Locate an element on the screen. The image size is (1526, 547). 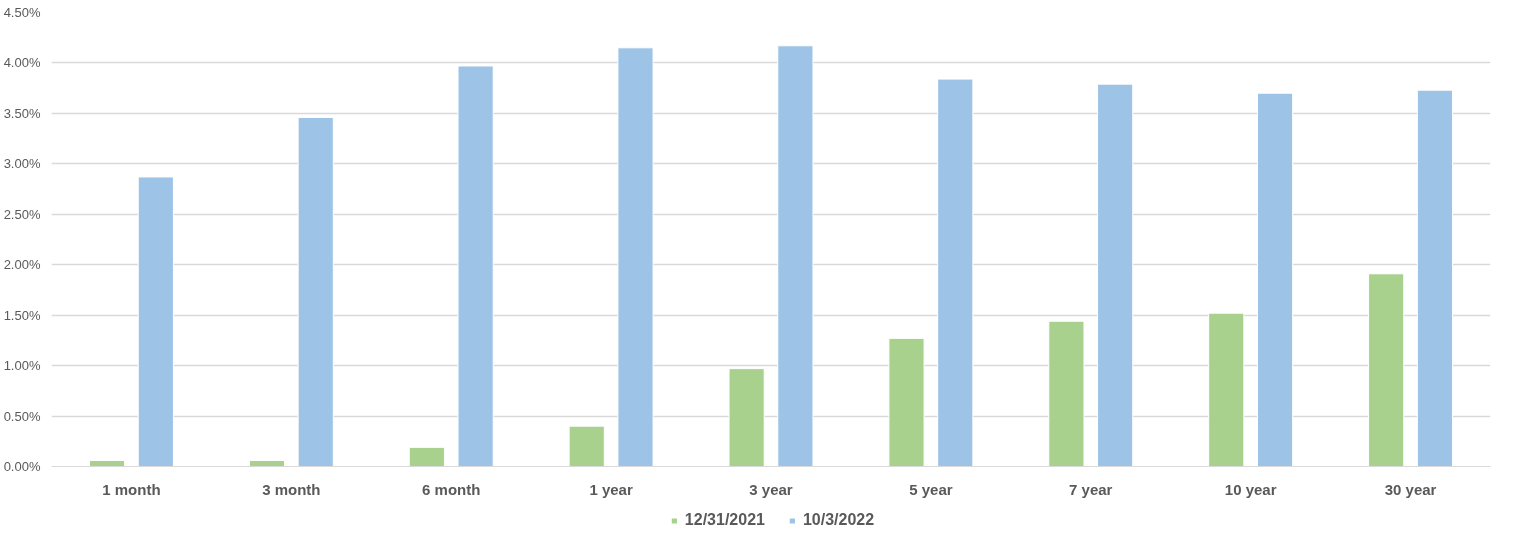
y-tick-label: 2.50% is located at coordinates (22, 214).